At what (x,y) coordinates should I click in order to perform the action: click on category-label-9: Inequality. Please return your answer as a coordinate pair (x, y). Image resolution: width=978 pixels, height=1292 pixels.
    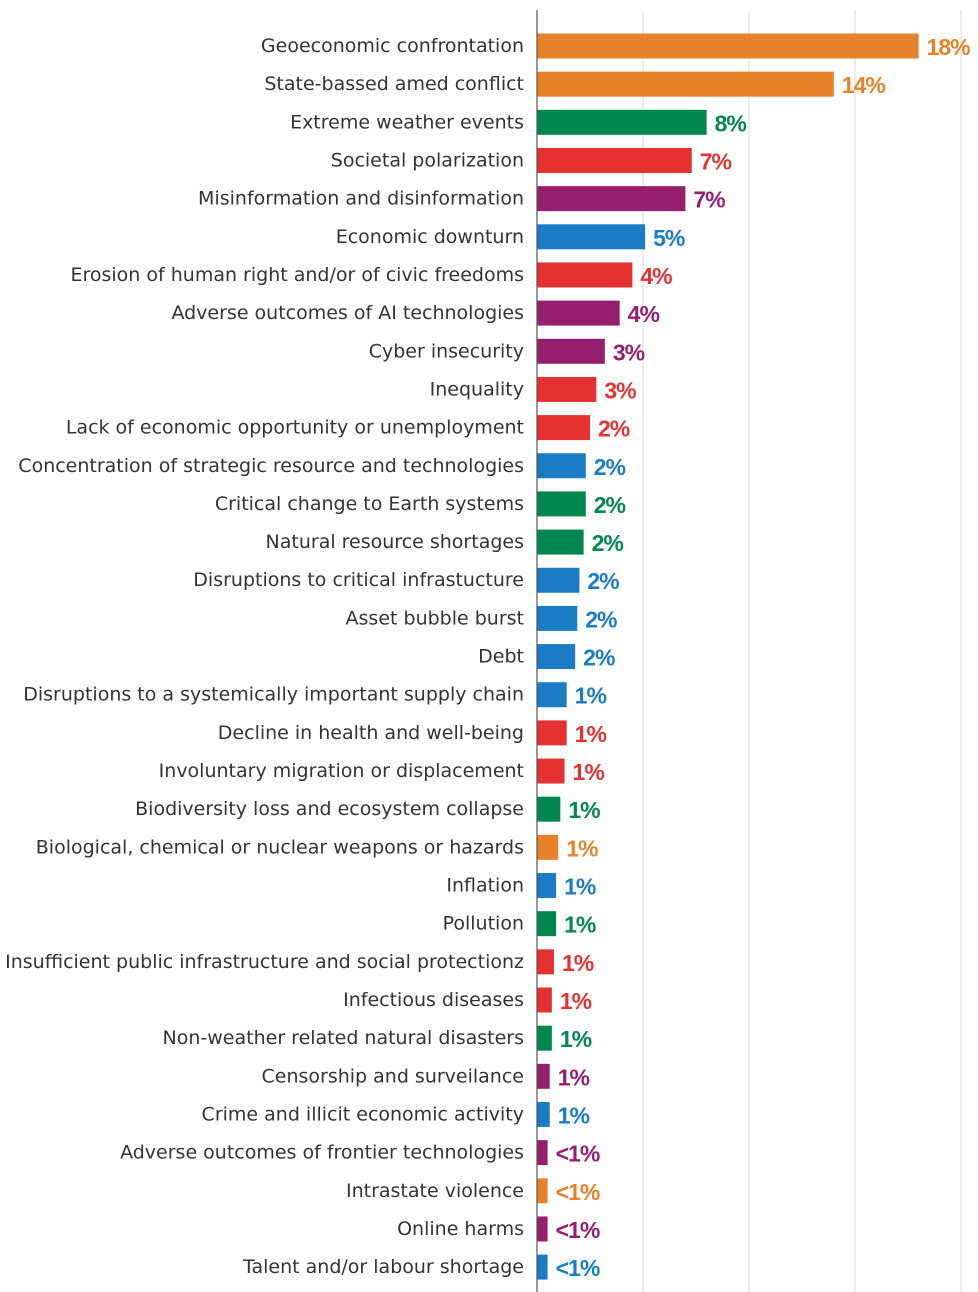
    Looking at the image, I should click on (477, 389).